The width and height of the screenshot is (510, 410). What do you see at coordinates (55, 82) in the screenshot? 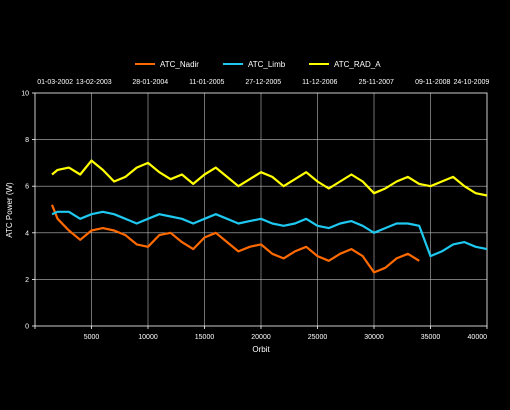
I see `top-date-label: 01-03-2002` at bounding box center [55, 82].